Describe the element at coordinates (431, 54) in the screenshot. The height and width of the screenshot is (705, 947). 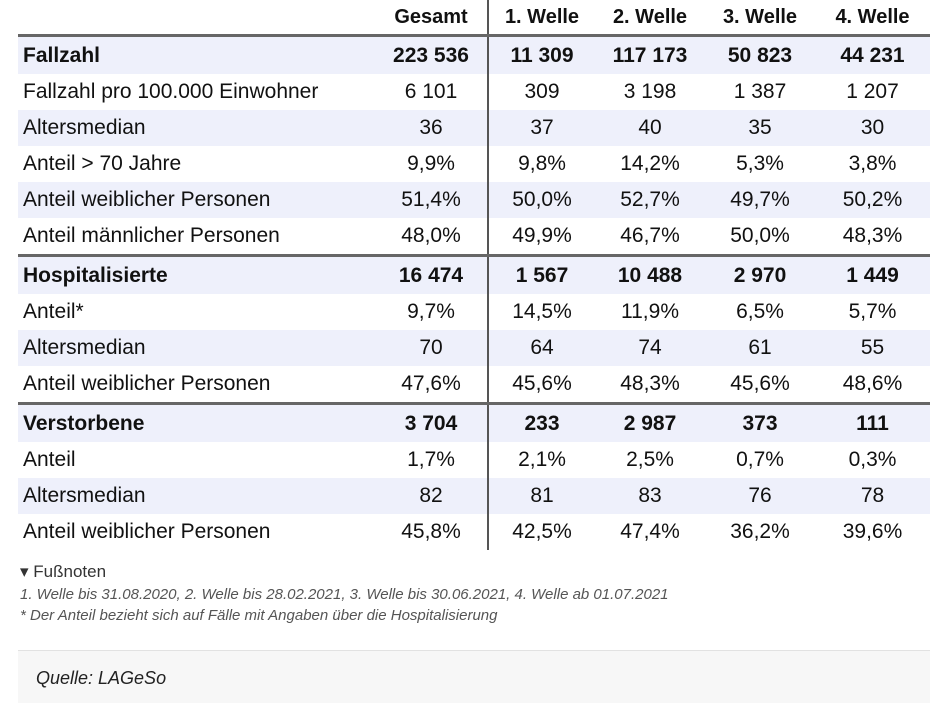
I see `cell: 223 536` at that location.